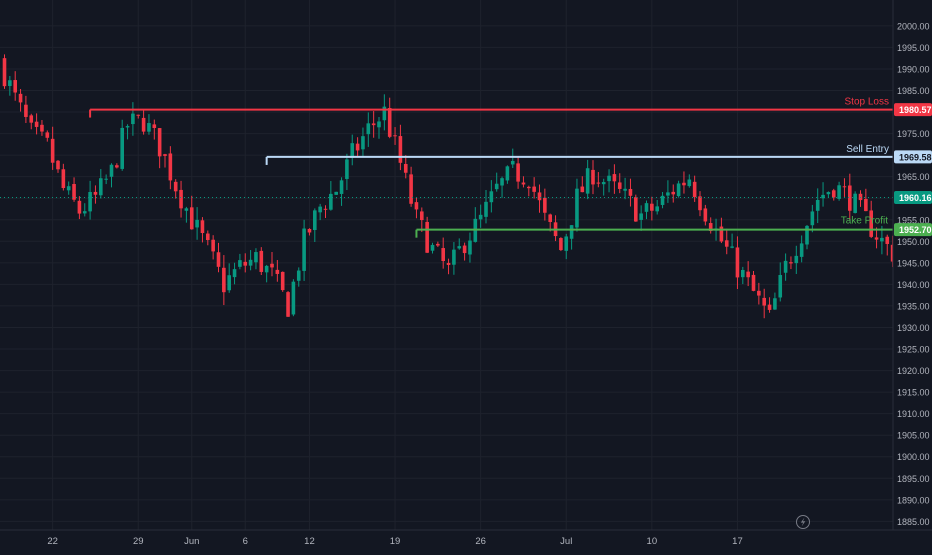 This screenshot has width=932, height=555. I want to click on y-tick-label: 1965.00, so click(913, 177).